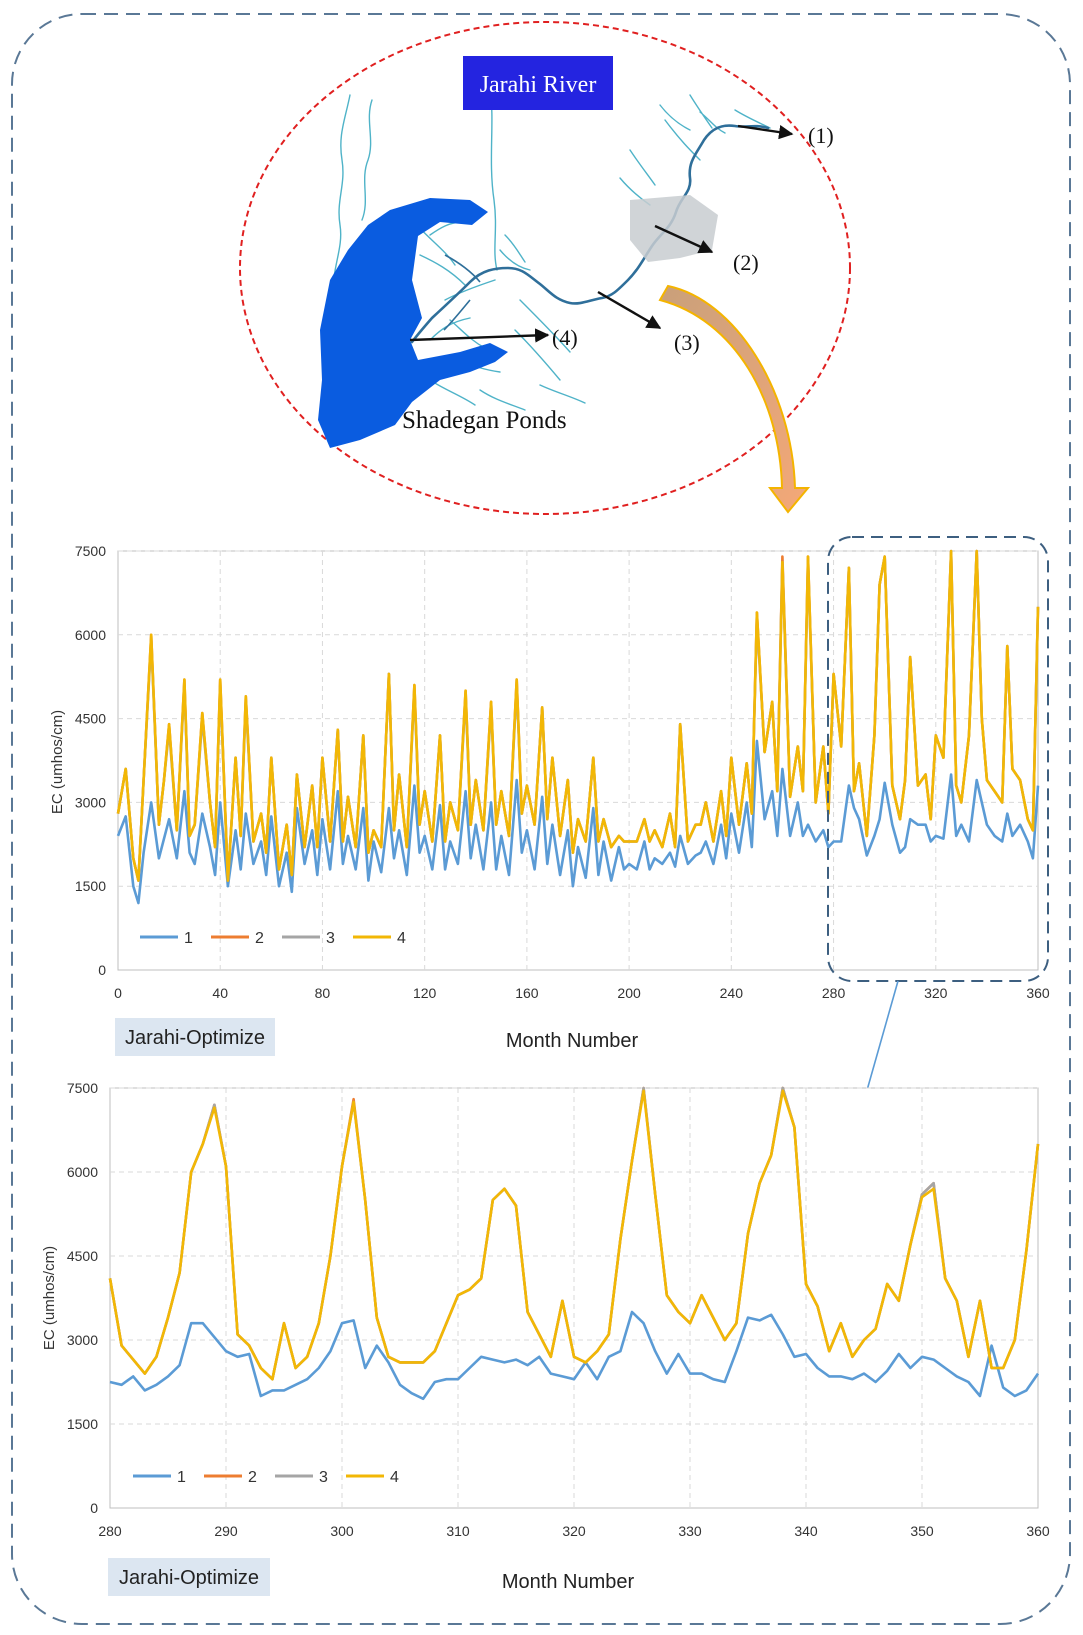 The height and width of the screenshot is (1635, 1083). I want to click on station-3-label: (3), so click(687, 342).